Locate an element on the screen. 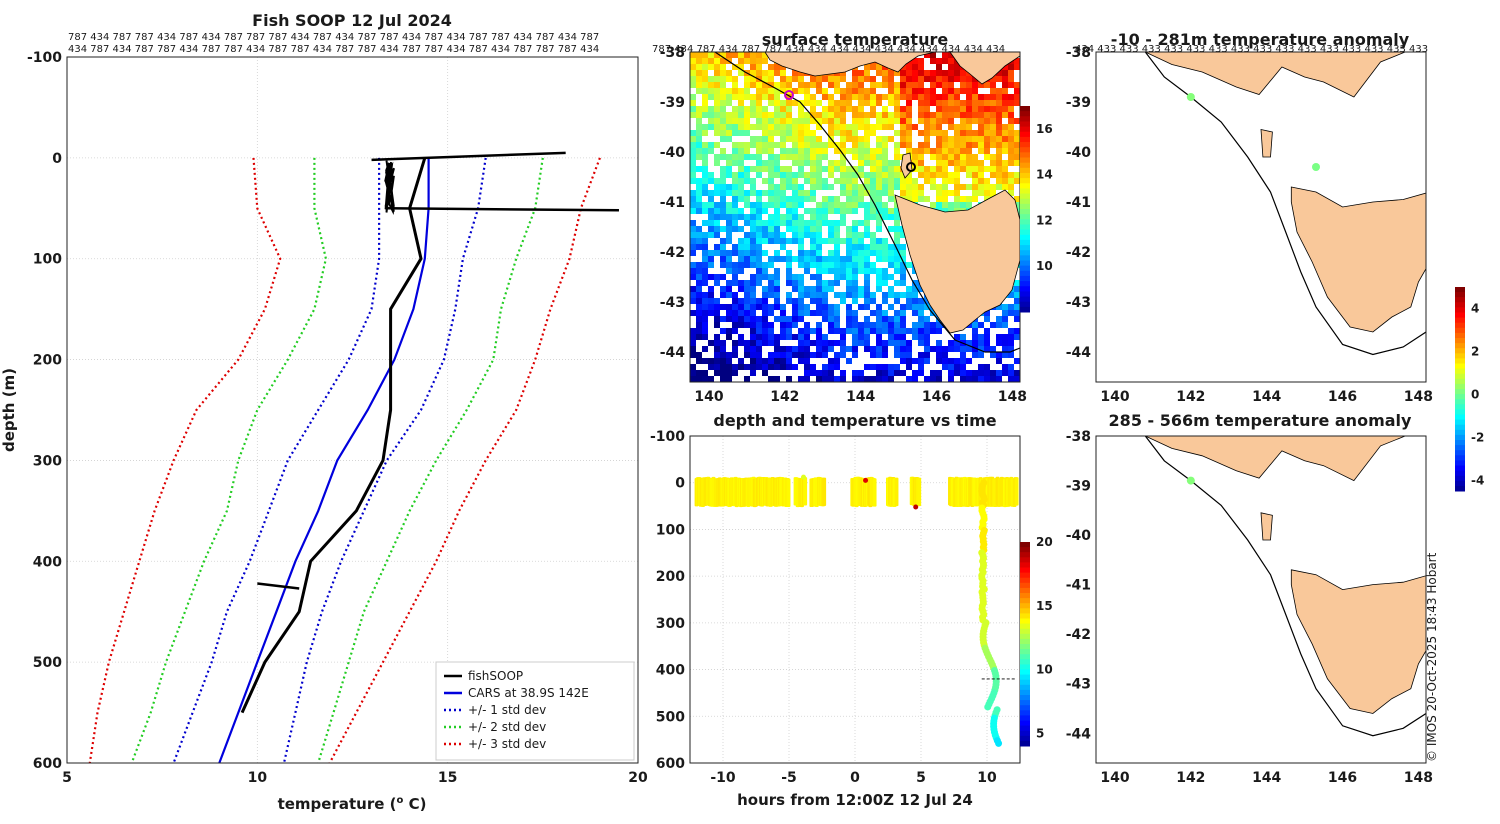  timeseries-point is located at coordinates (866, 480).